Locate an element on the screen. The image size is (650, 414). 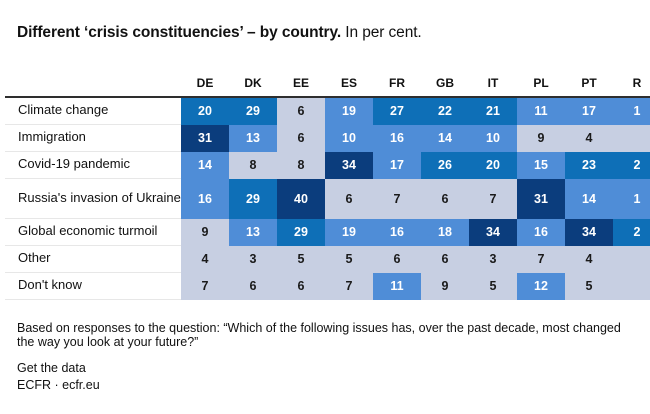
source-text: ECFR · ecfr.eu is located at coordinates (58, 385).